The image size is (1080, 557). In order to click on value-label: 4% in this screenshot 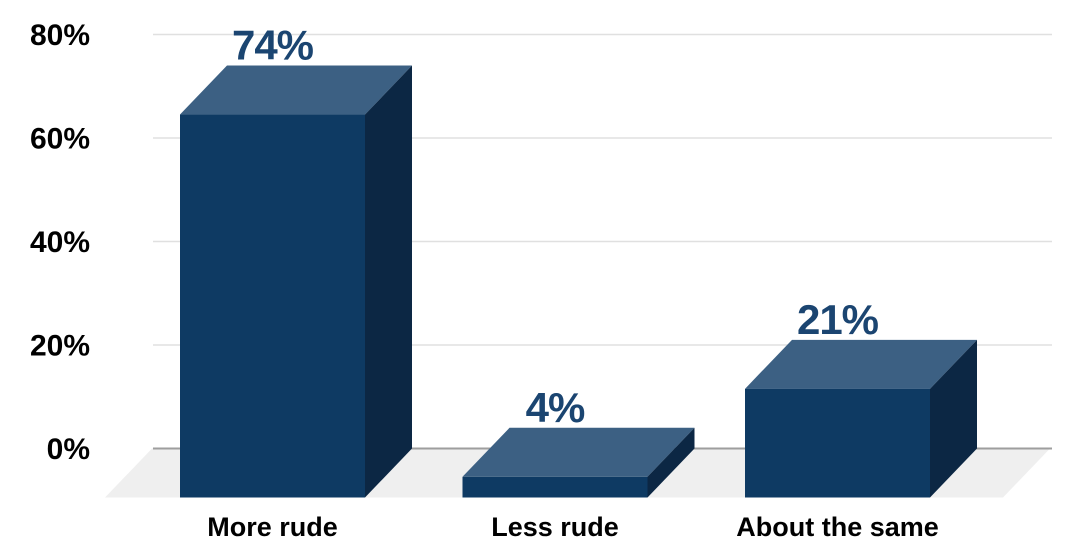, I will do `click(555, 407)`.